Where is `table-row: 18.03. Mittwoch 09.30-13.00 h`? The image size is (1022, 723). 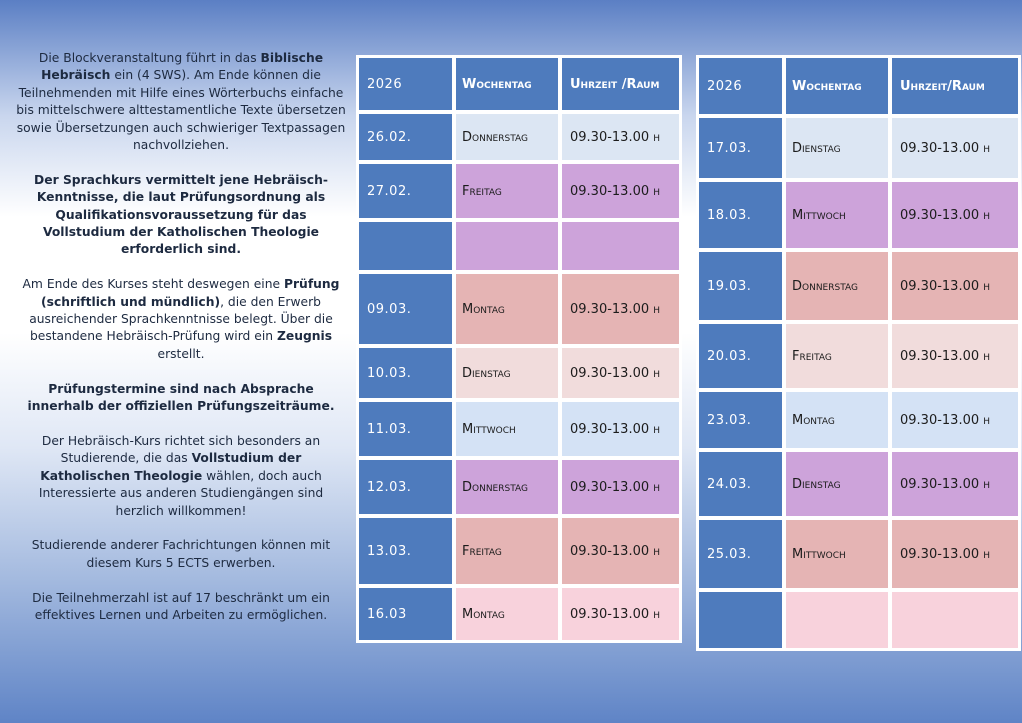
table-row: 18.03. Mittwoch 09.30-13.00 h is located at coordinates (858, 215).